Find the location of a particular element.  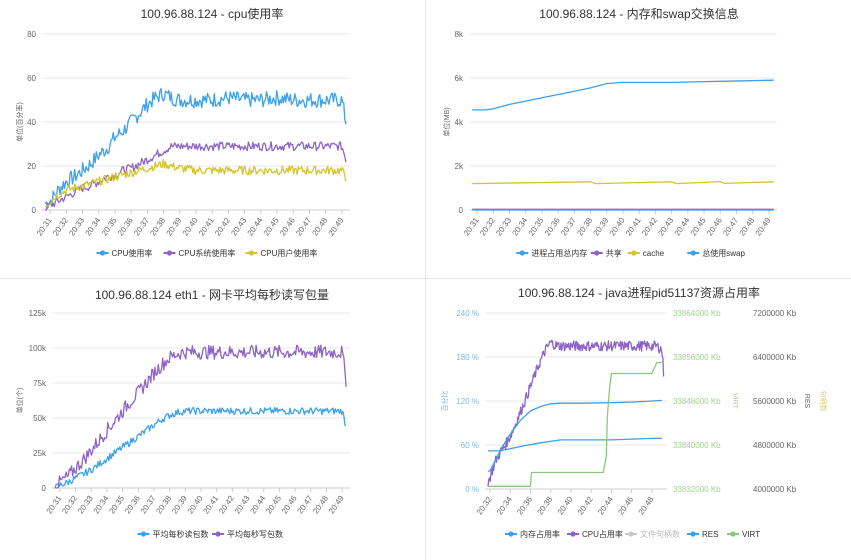

chart-title: 100.96.88.124 - cpu使用率 is located at coordinates (212, 13).